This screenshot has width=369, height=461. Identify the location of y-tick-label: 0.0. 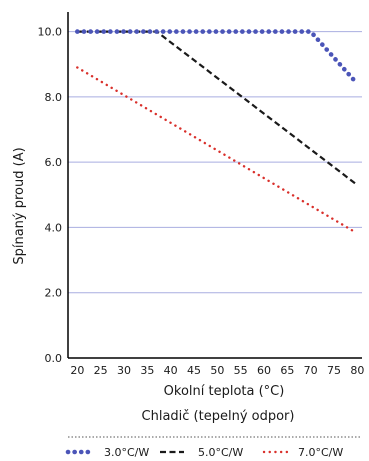
(54, 358).